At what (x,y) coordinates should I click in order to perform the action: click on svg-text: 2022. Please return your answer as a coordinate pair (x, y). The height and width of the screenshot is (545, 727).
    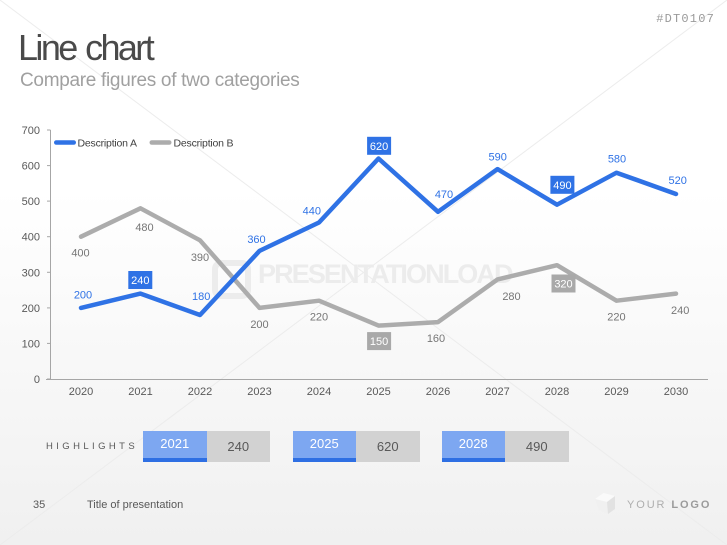
    Looking at the image, I should click on (200, 392).